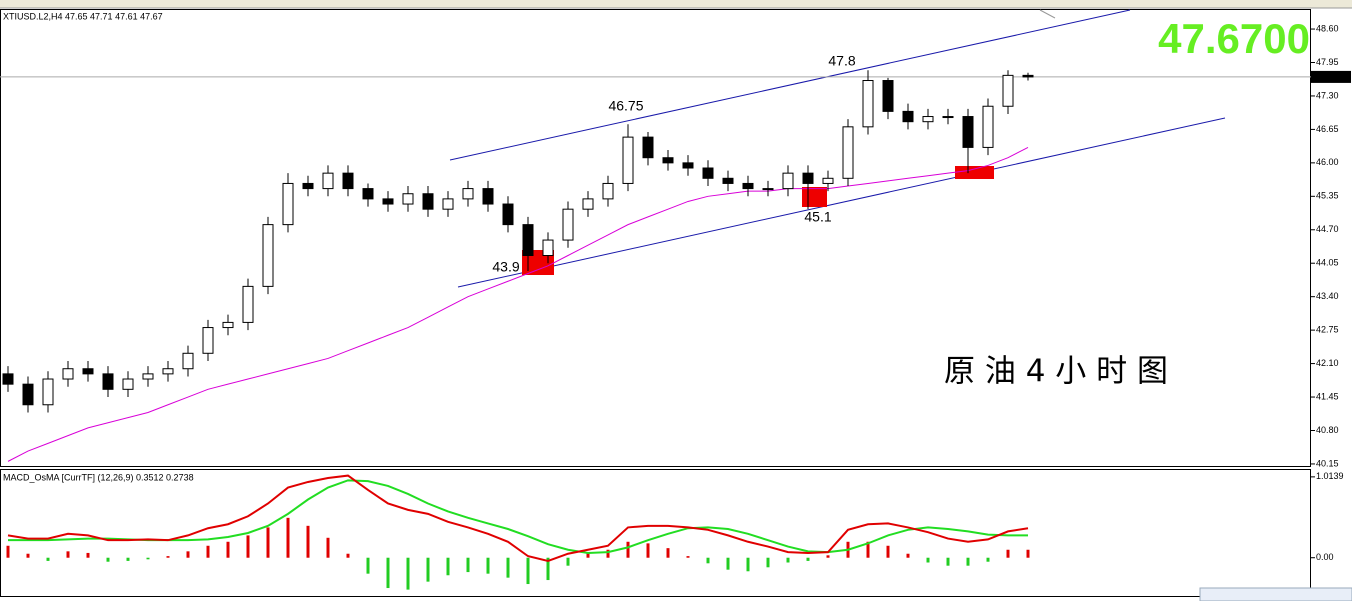  I want to click on y-tick-label: 43.40, so click(1327, 296).